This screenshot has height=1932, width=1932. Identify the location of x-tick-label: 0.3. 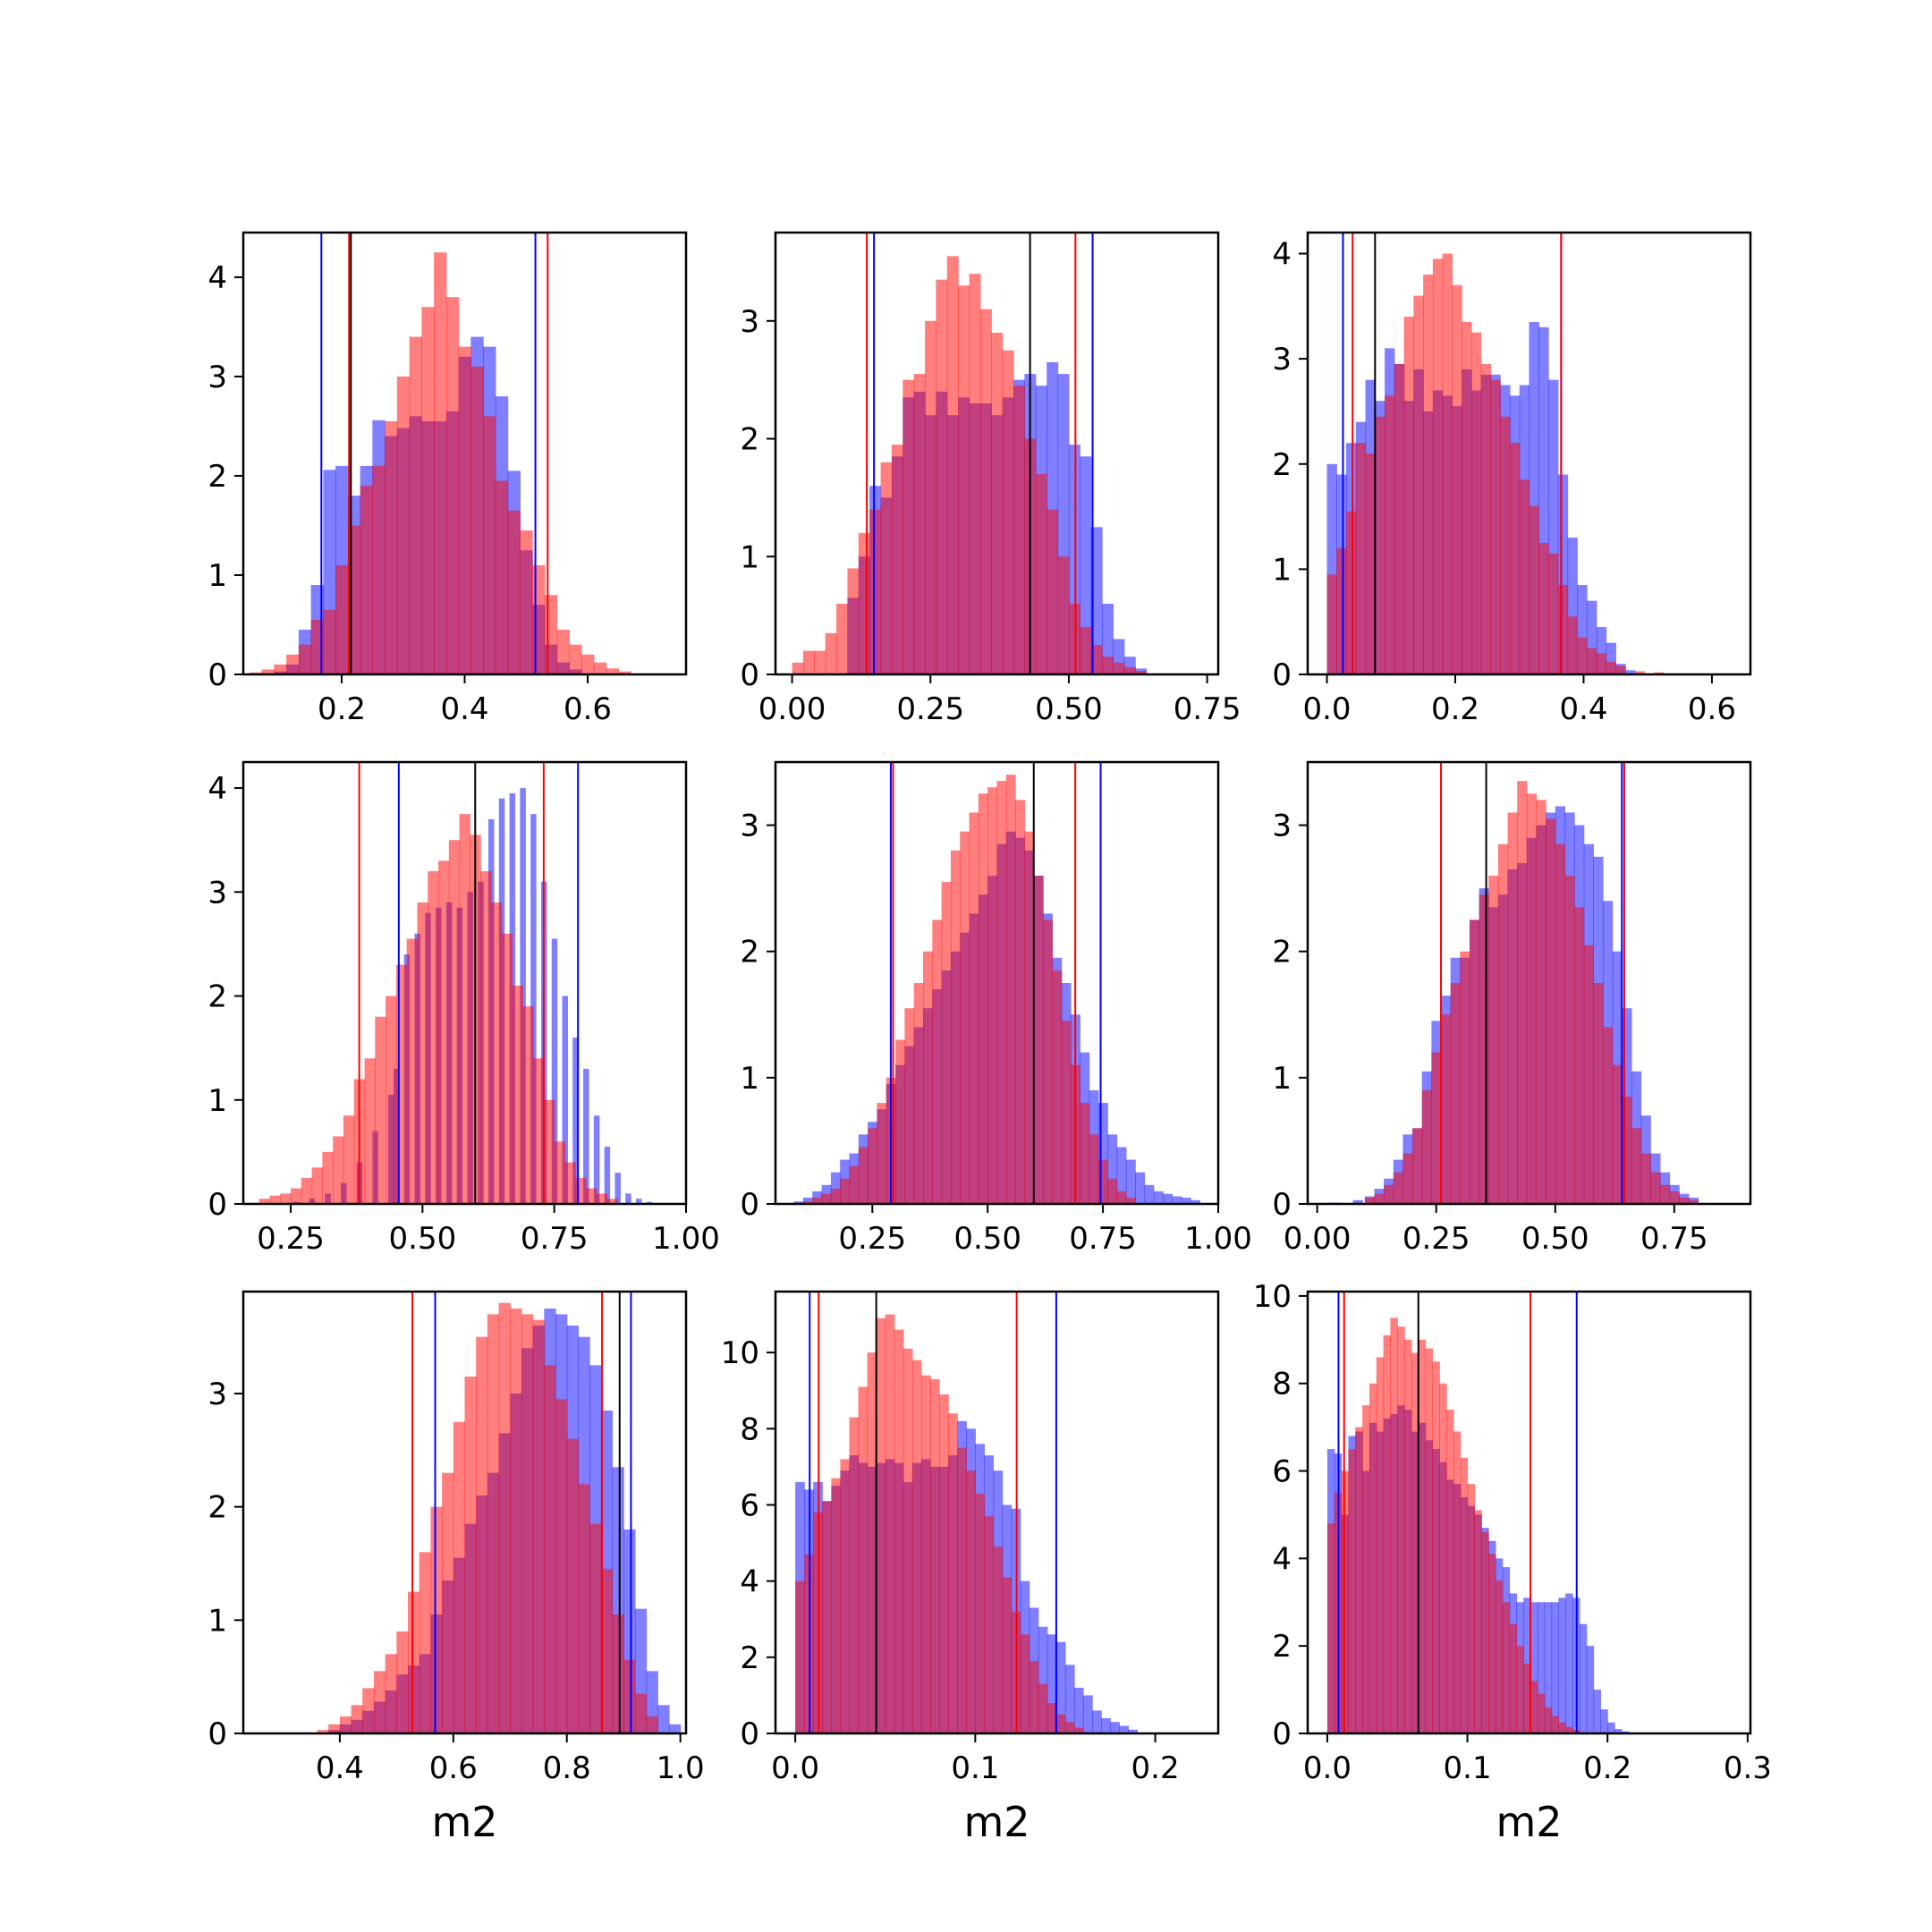
(1748, 1768).